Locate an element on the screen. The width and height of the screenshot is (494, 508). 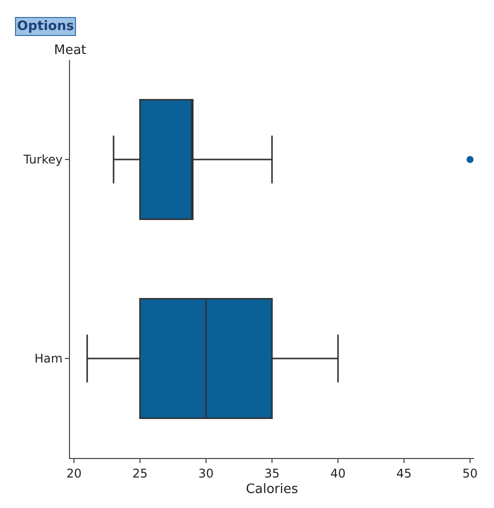
x-axis-title: Calories is located at coordinates (272, 489).